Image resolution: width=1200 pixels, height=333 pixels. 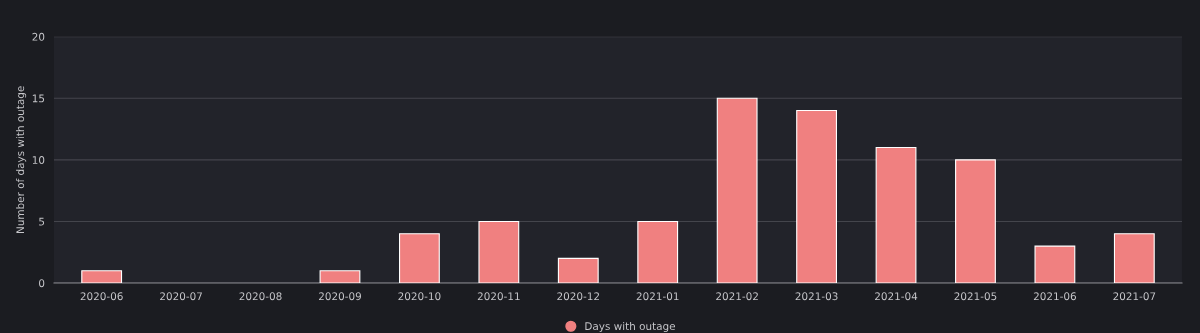 I want to click on x-tick-label: 2021-07, so click(x=1134, y=296).